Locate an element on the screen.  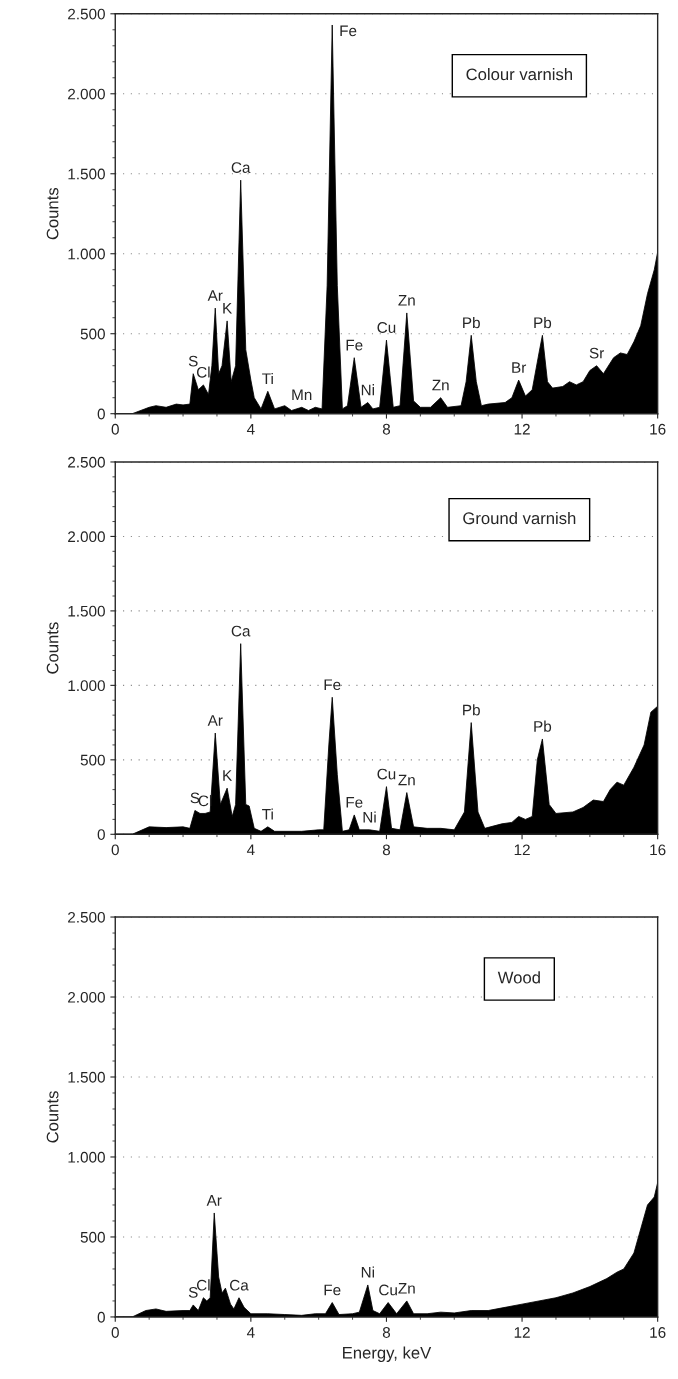
annotation: Br is located at coordinates (519, 367).